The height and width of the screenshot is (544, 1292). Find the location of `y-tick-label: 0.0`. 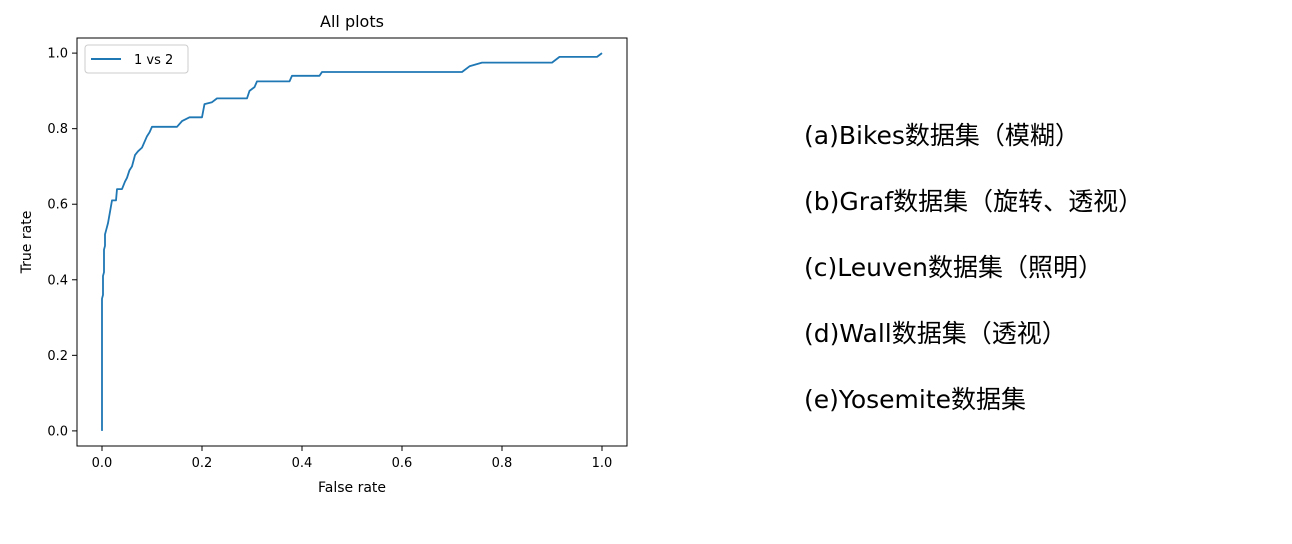

y-tick-label: 0.0 is located at coordinates (57, 431).